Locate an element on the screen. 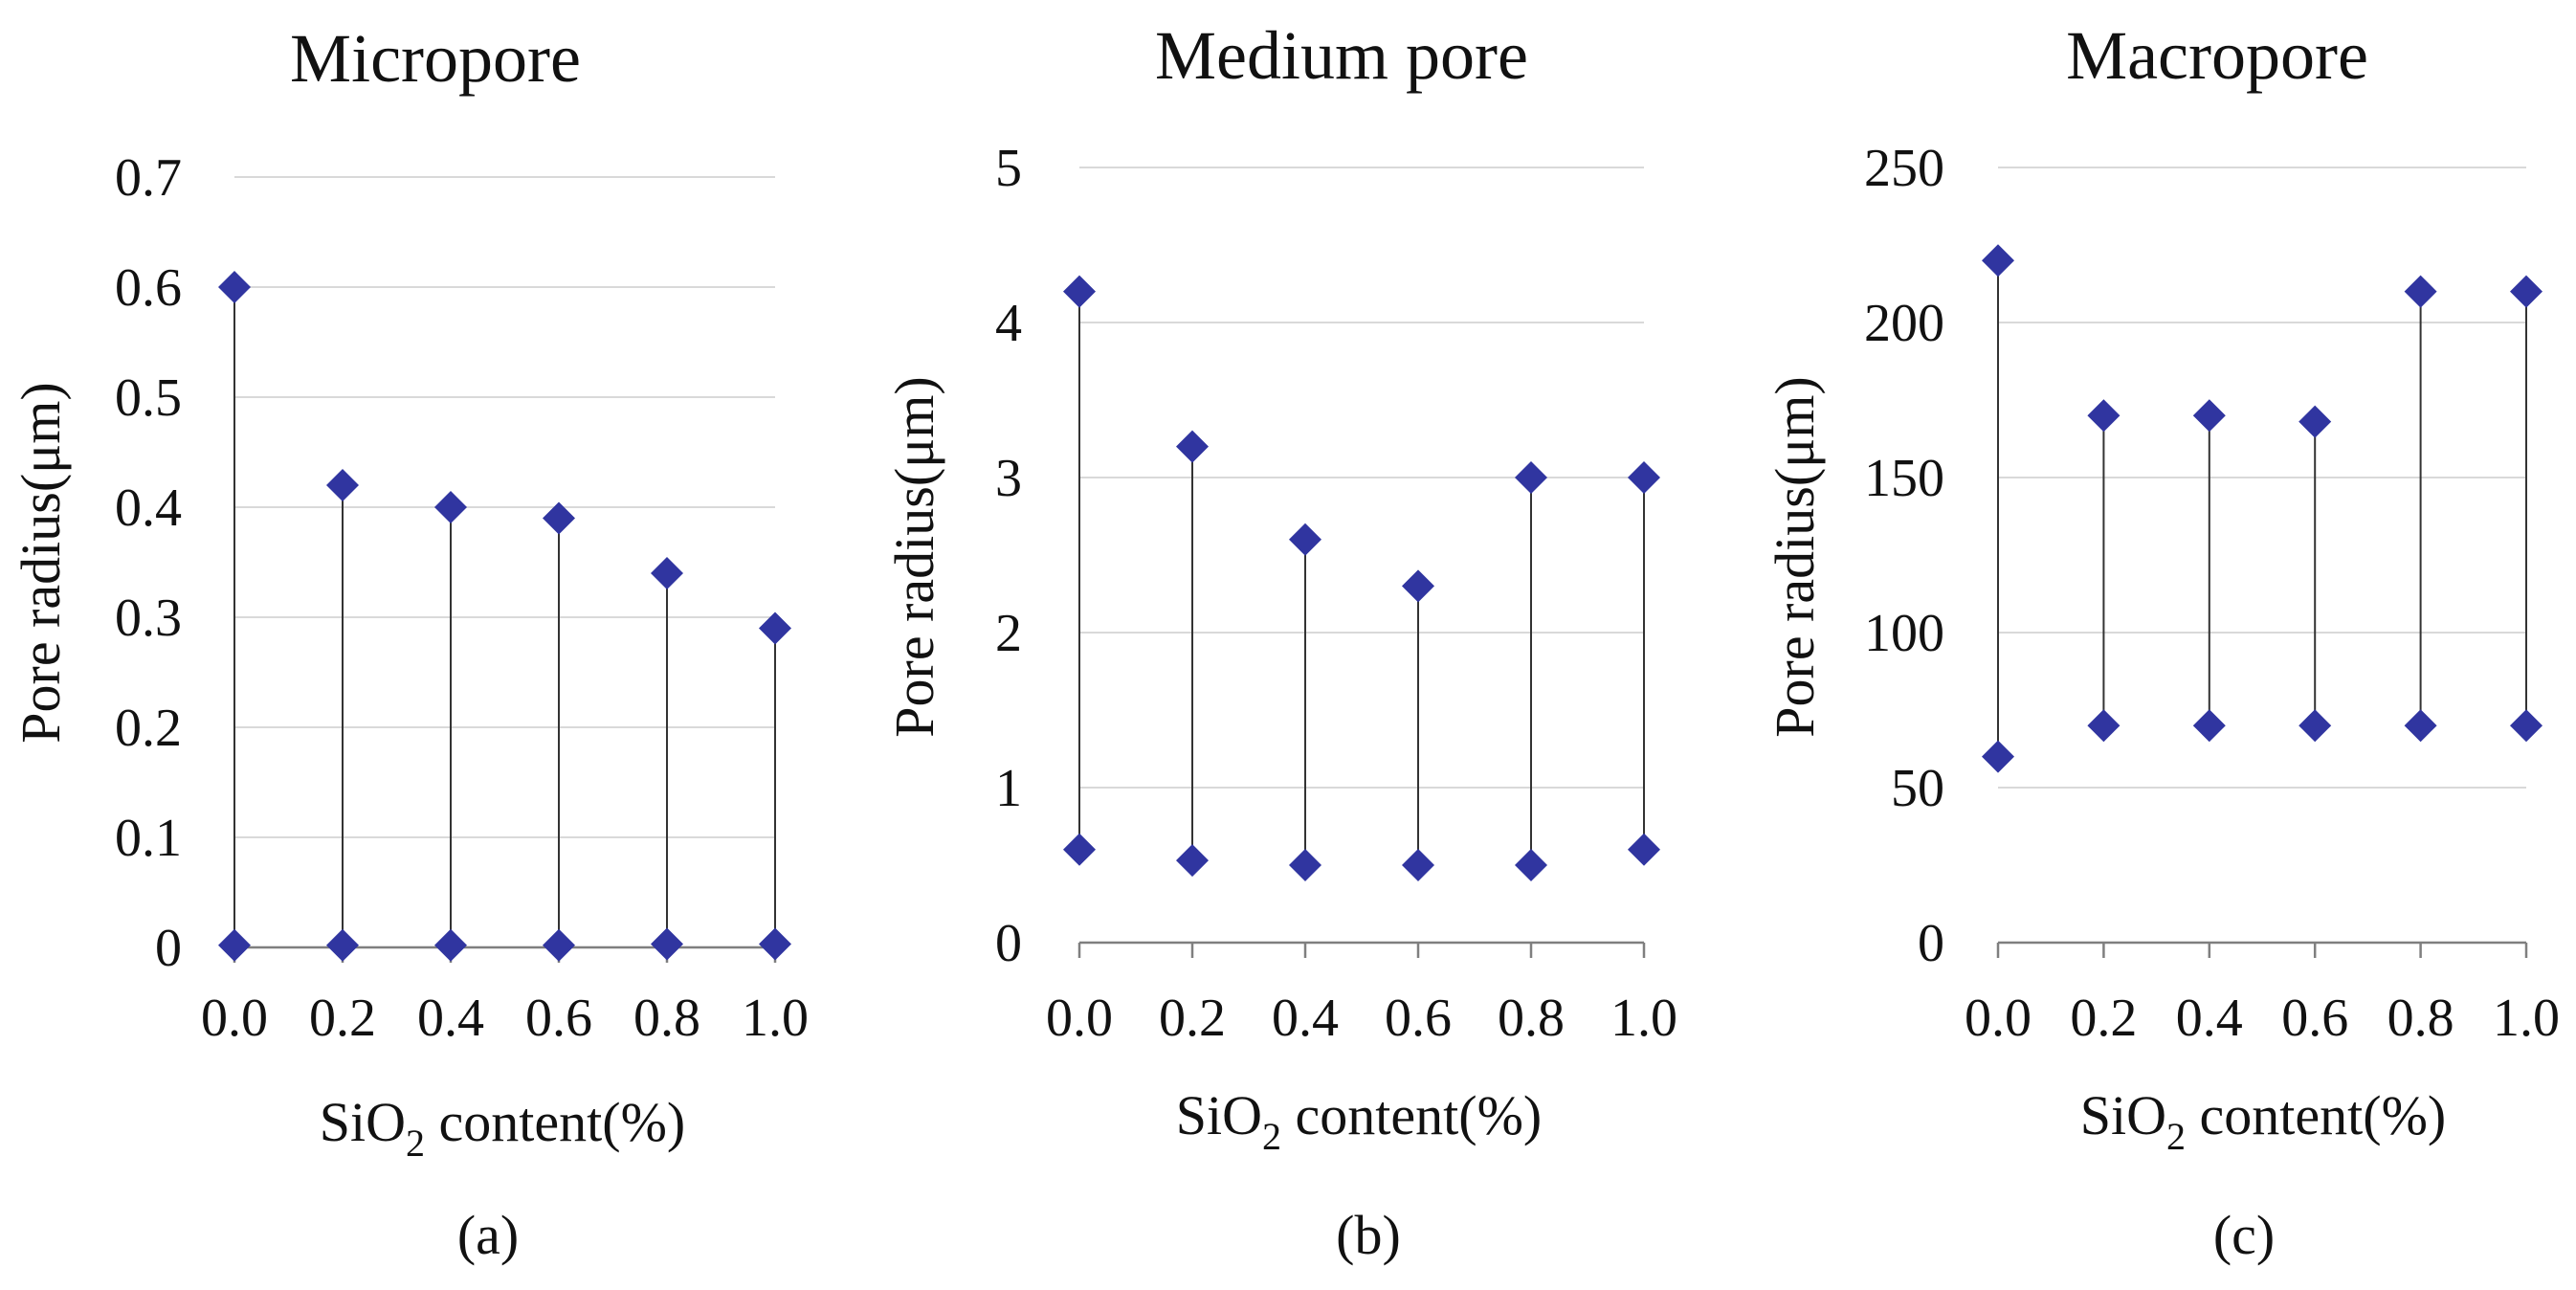 This screenshot has height=1290, width=2576. y-tick-label: 4 is located at coordinates (1009, 323).